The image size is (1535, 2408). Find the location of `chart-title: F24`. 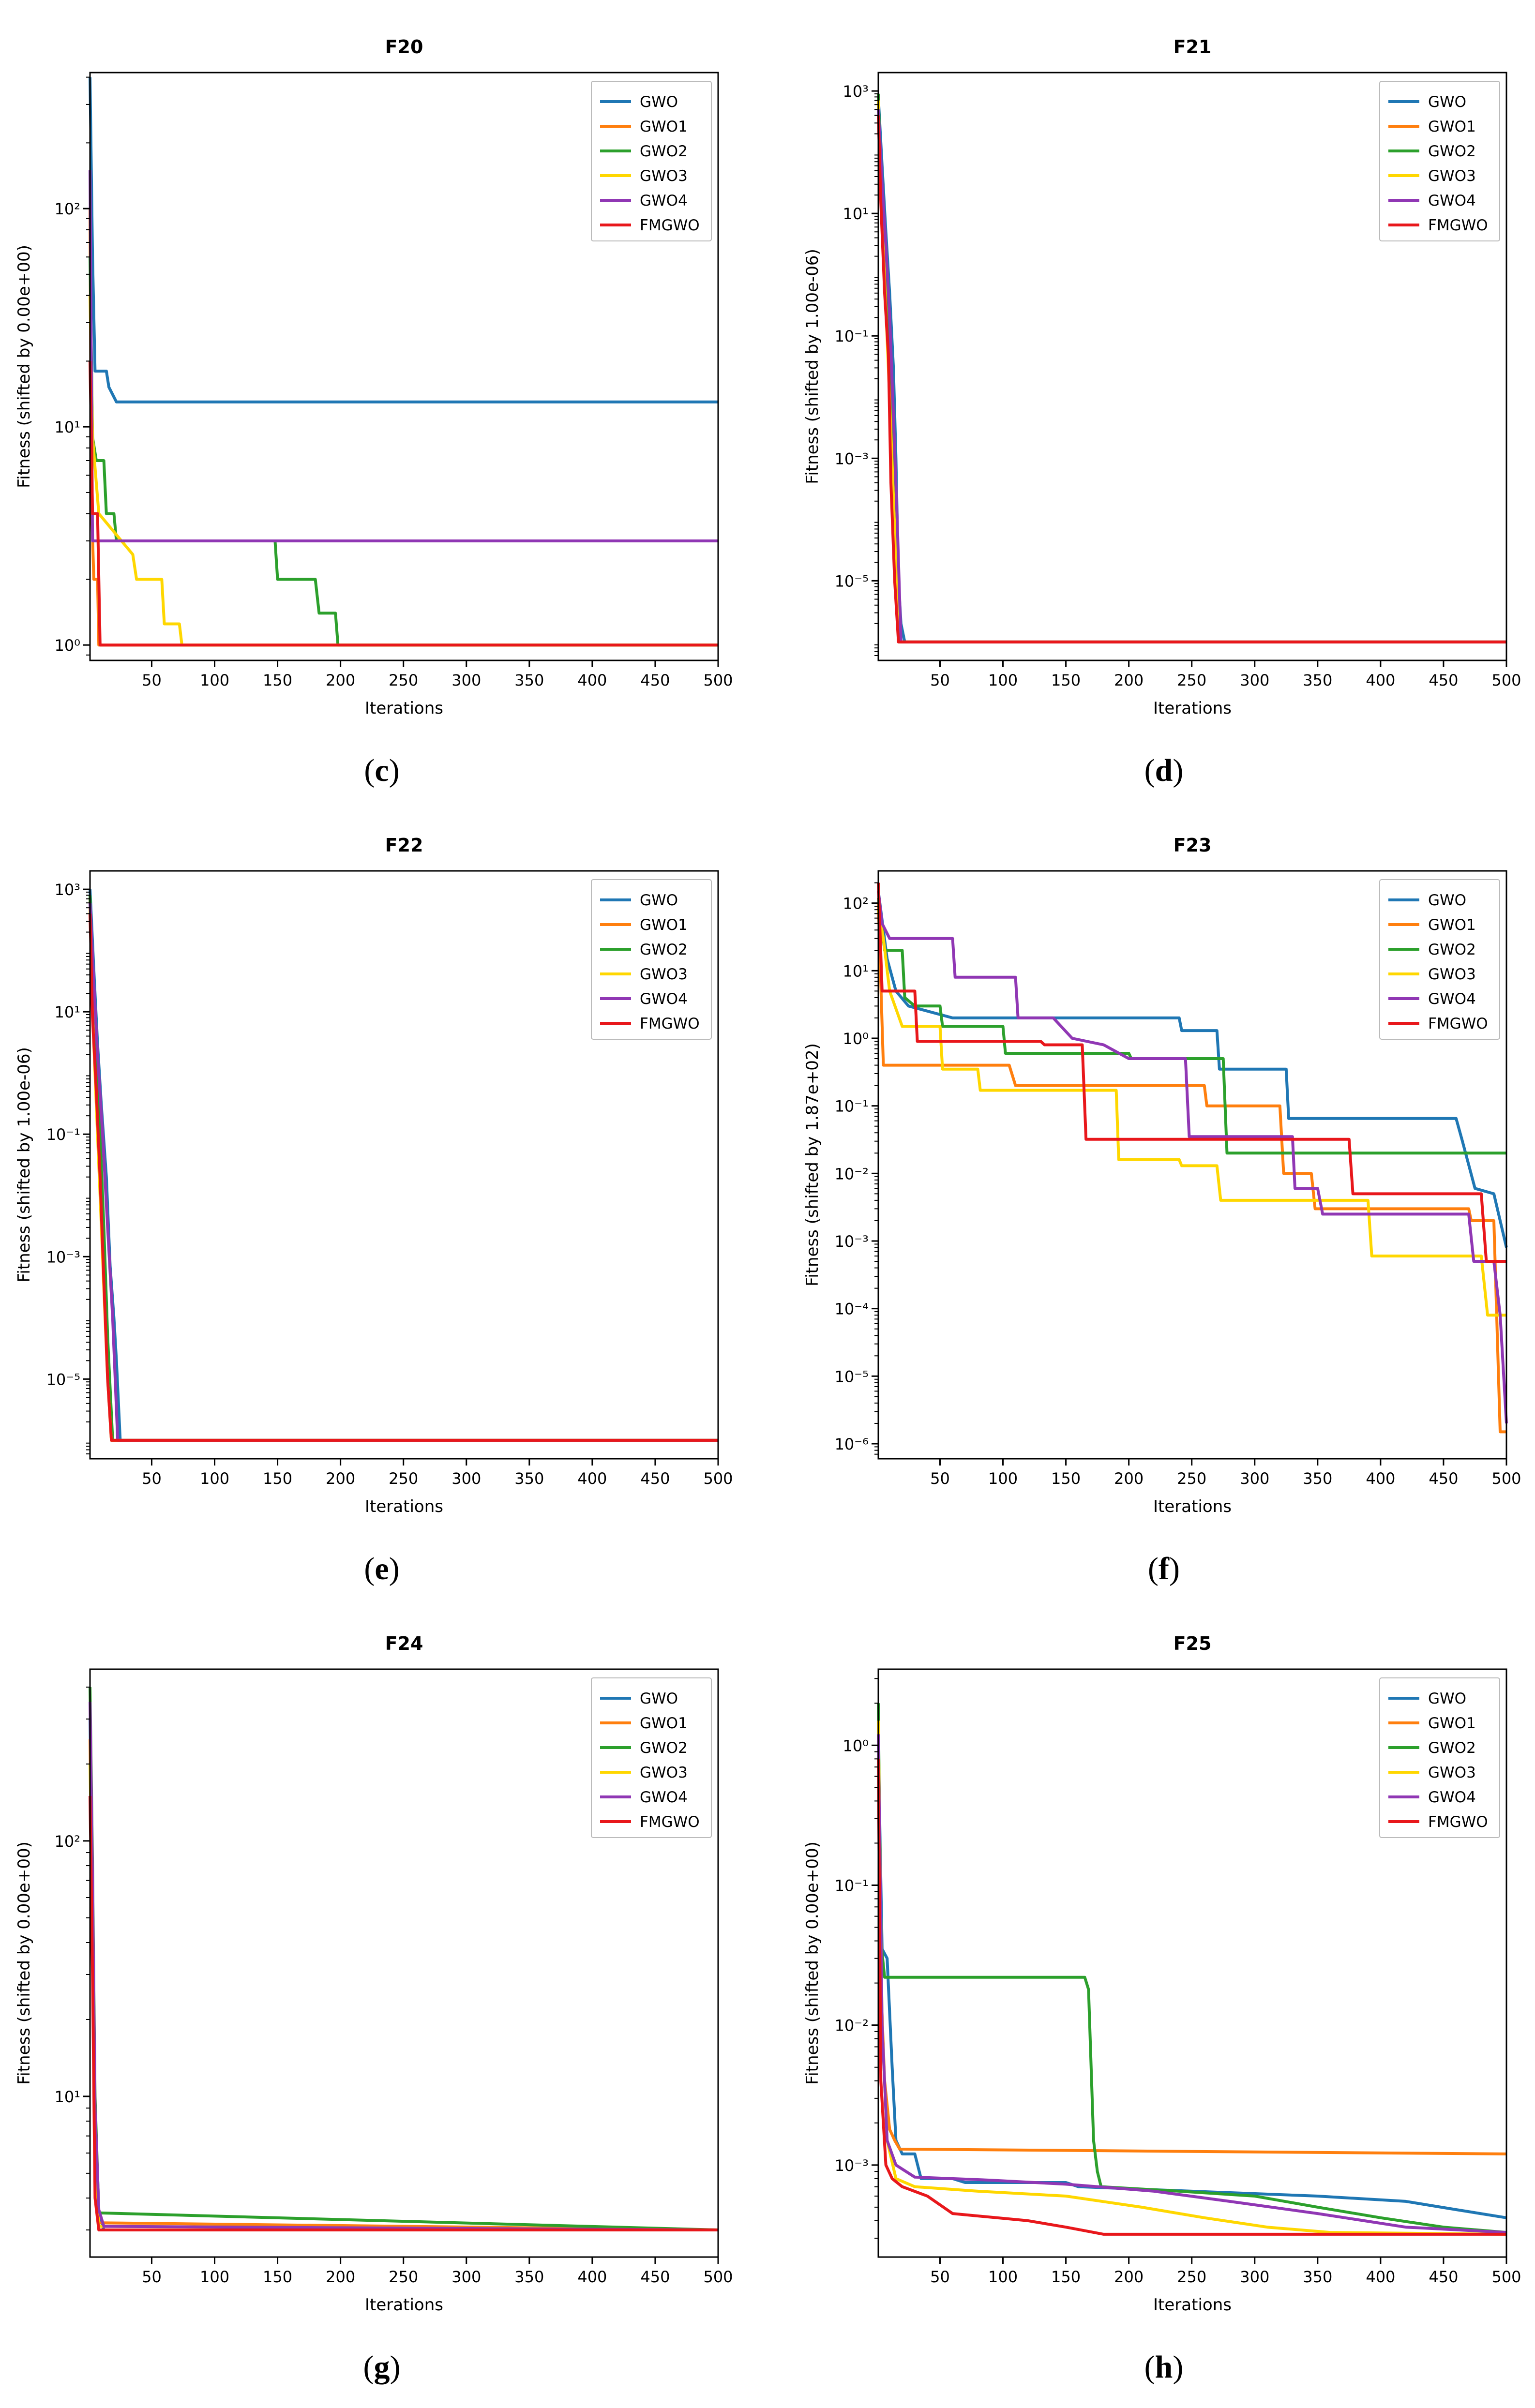

chart-title: F24 is located at coordinates (404, 1643).